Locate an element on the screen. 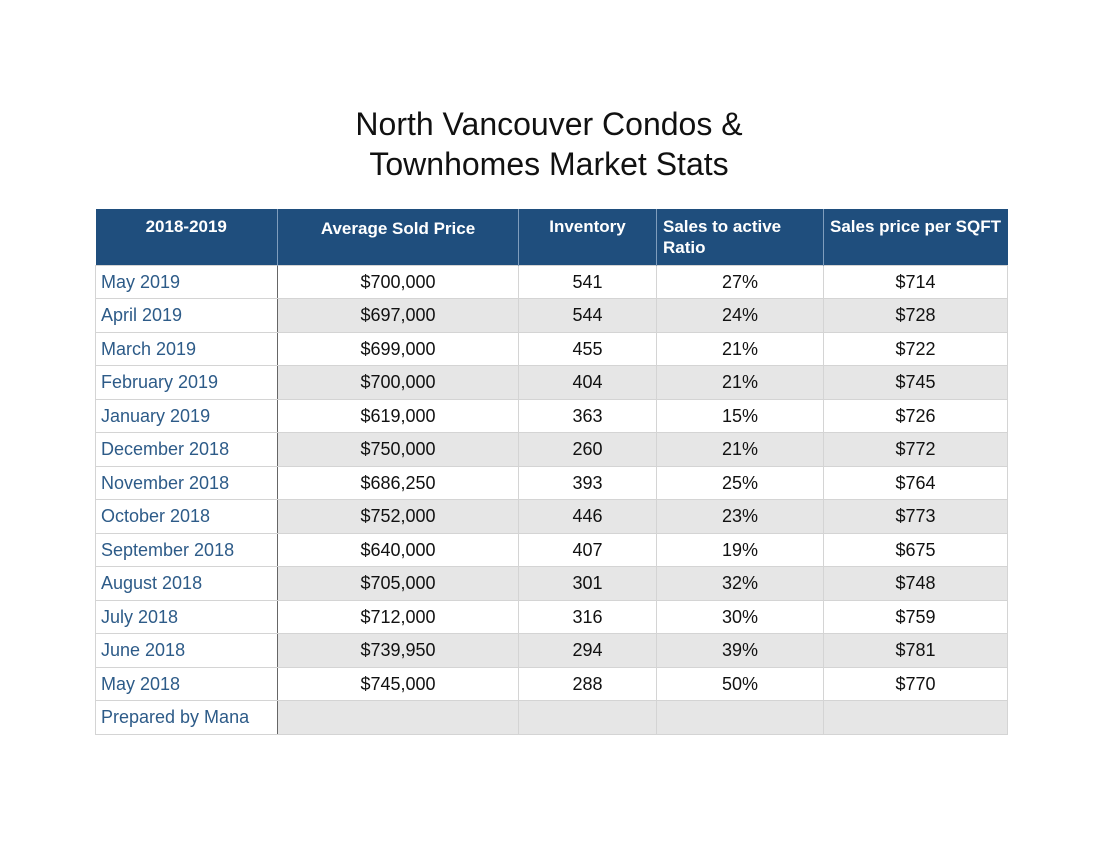  cell-month: January 2019 is located at coordinates (186, 415).